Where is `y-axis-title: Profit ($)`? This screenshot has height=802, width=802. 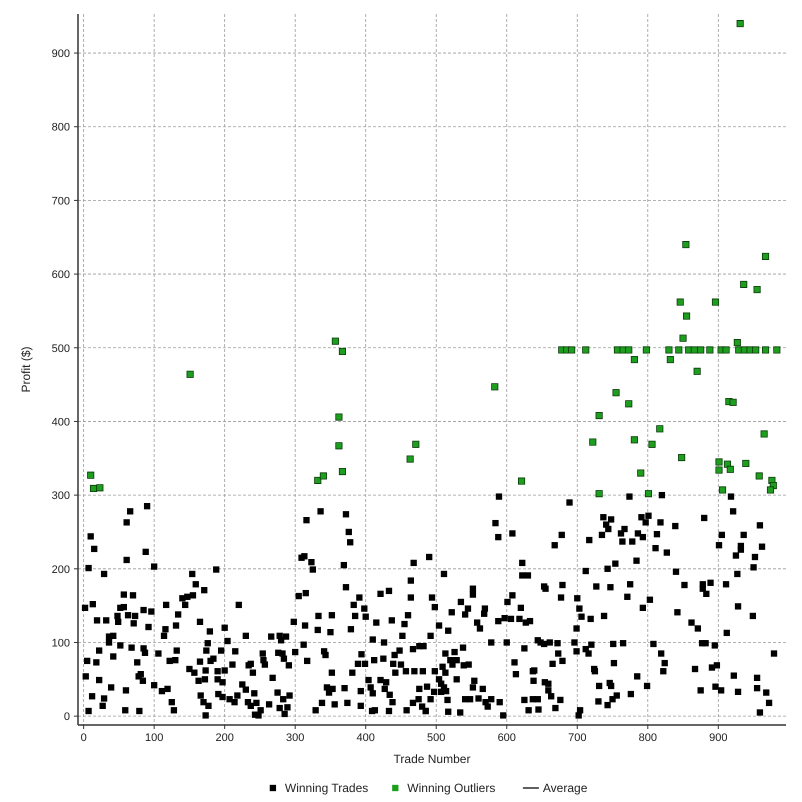
y-axis-title: Profit ($) is located at coordinates (26, 369).